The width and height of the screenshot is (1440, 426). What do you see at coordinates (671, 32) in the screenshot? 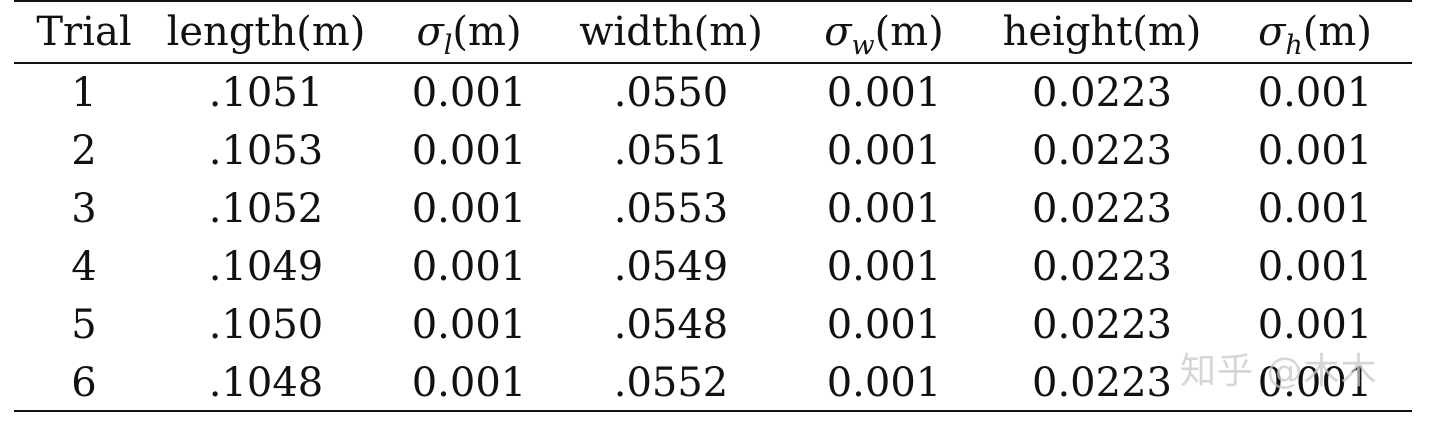
I see `header-width: width(m)` at bounding box center [671, 32].